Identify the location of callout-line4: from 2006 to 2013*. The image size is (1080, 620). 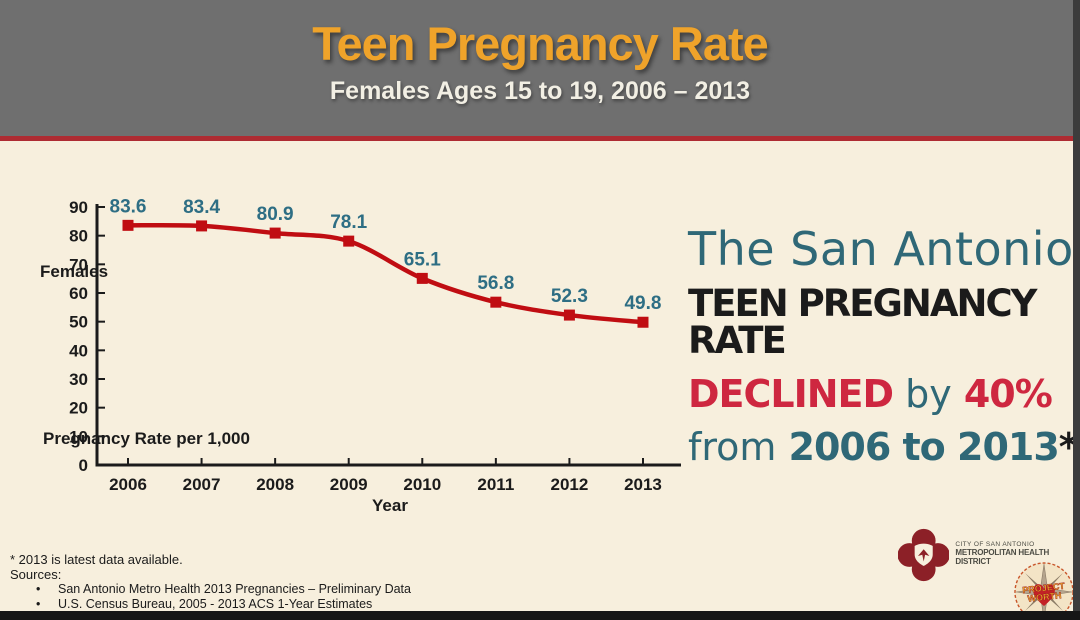
(884, 447).